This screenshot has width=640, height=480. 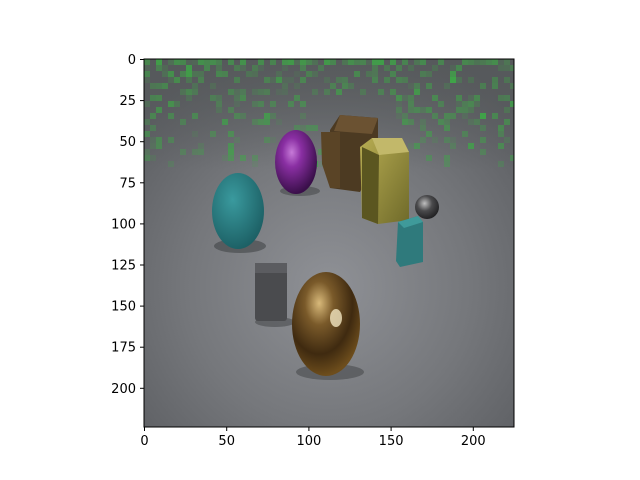 What do you see at coordinates (127, 101) in the screenshot?
I see `y-tick-label: 25` at bounding box center [127, 101].